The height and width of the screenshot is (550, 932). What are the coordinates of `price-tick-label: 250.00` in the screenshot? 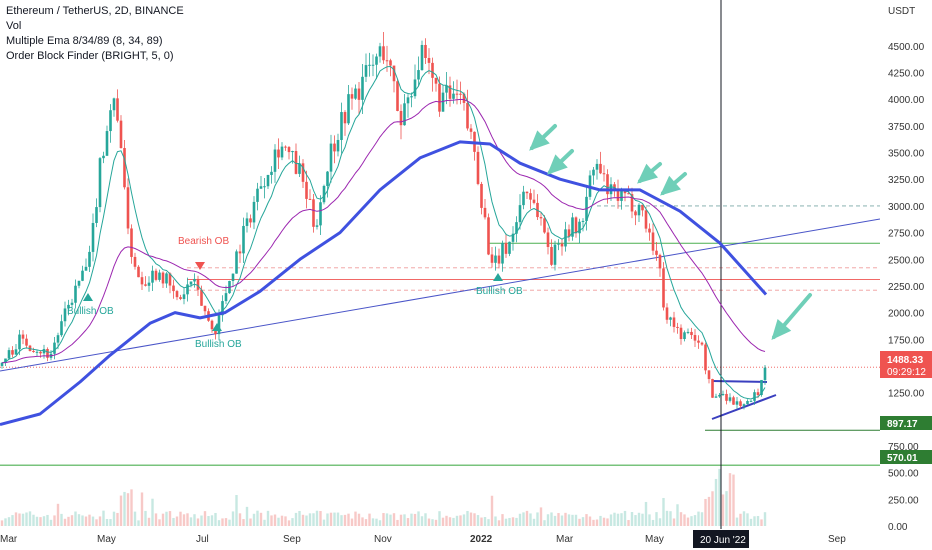 It's located at (903, 500).